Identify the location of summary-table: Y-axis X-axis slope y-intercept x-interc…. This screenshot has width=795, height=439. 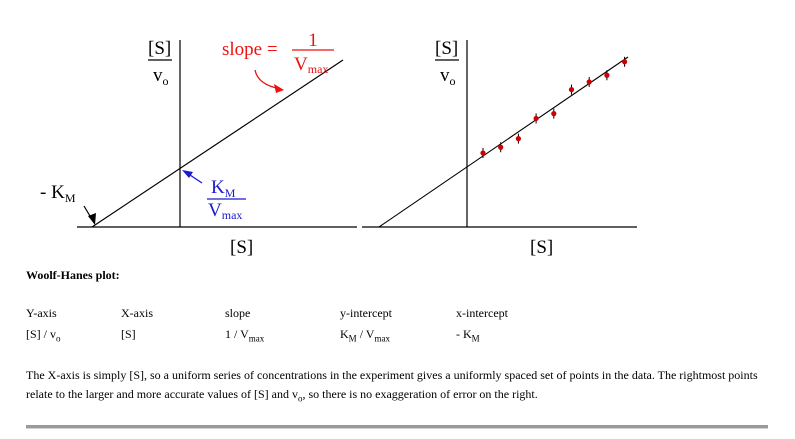
(267, 327).